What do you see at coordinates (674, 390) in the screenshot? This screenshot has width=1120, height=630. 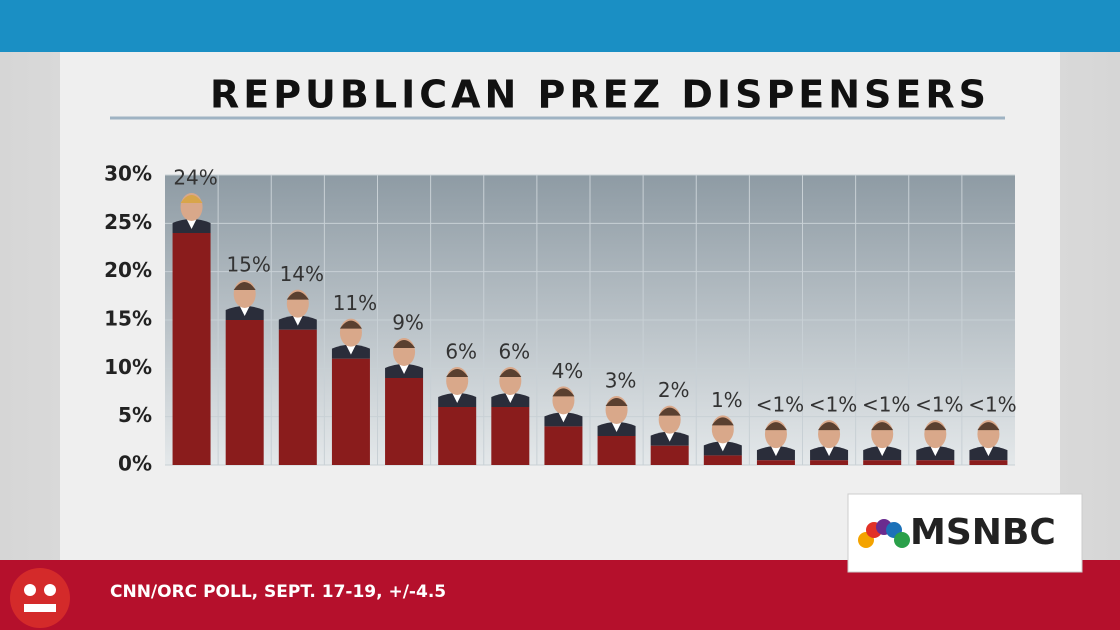 I see `value-label: 2%` at bounding box center [674, 390].